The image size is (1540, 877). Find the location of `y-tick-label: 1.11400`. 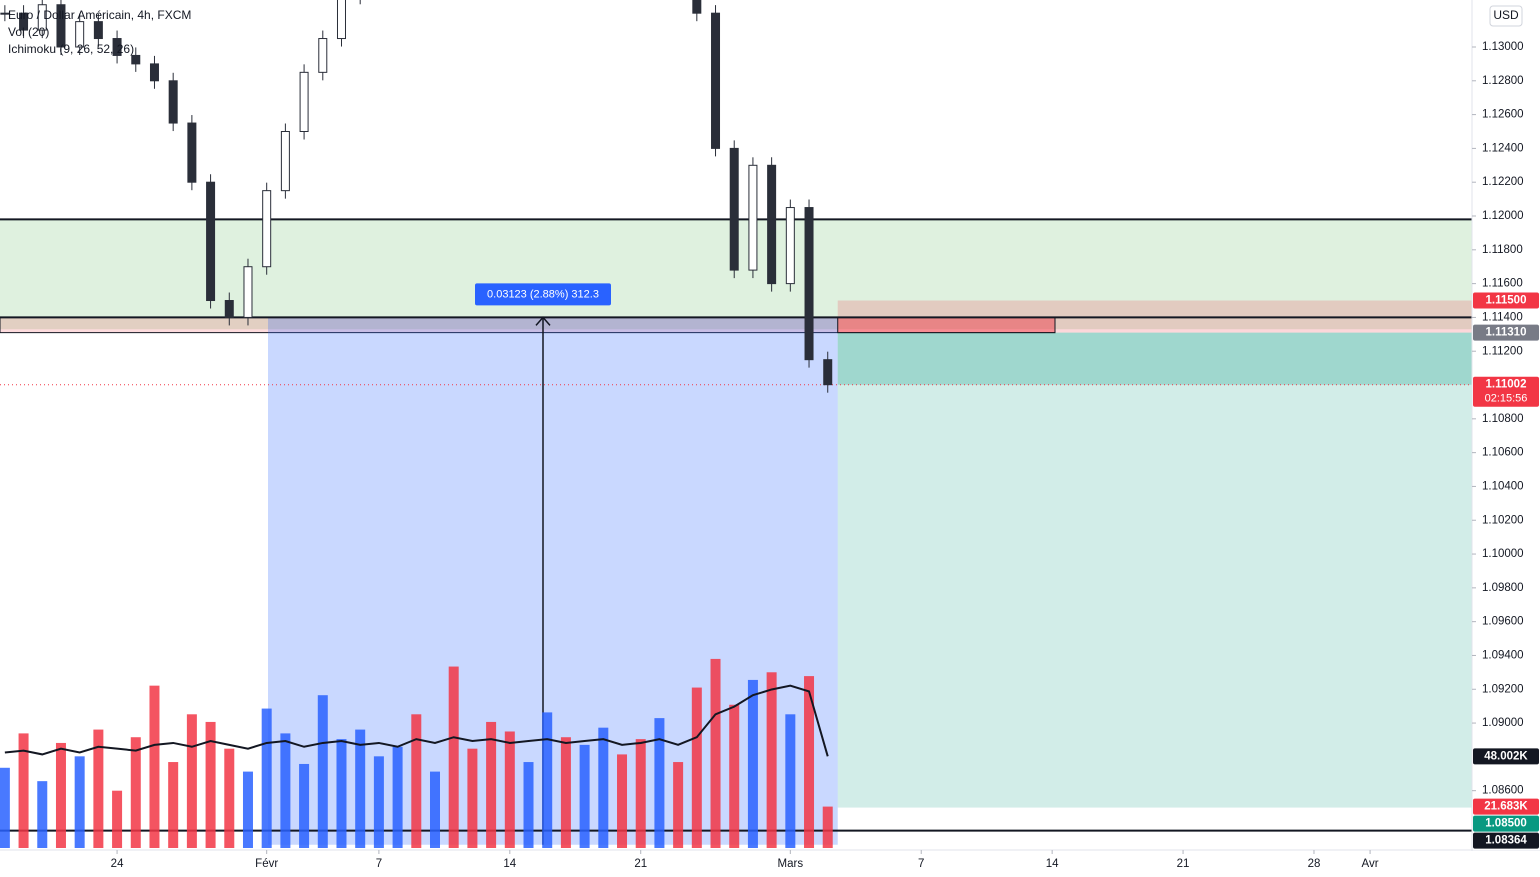

y-tick-label: 1.11400 is located at coordinates (1502, 317).